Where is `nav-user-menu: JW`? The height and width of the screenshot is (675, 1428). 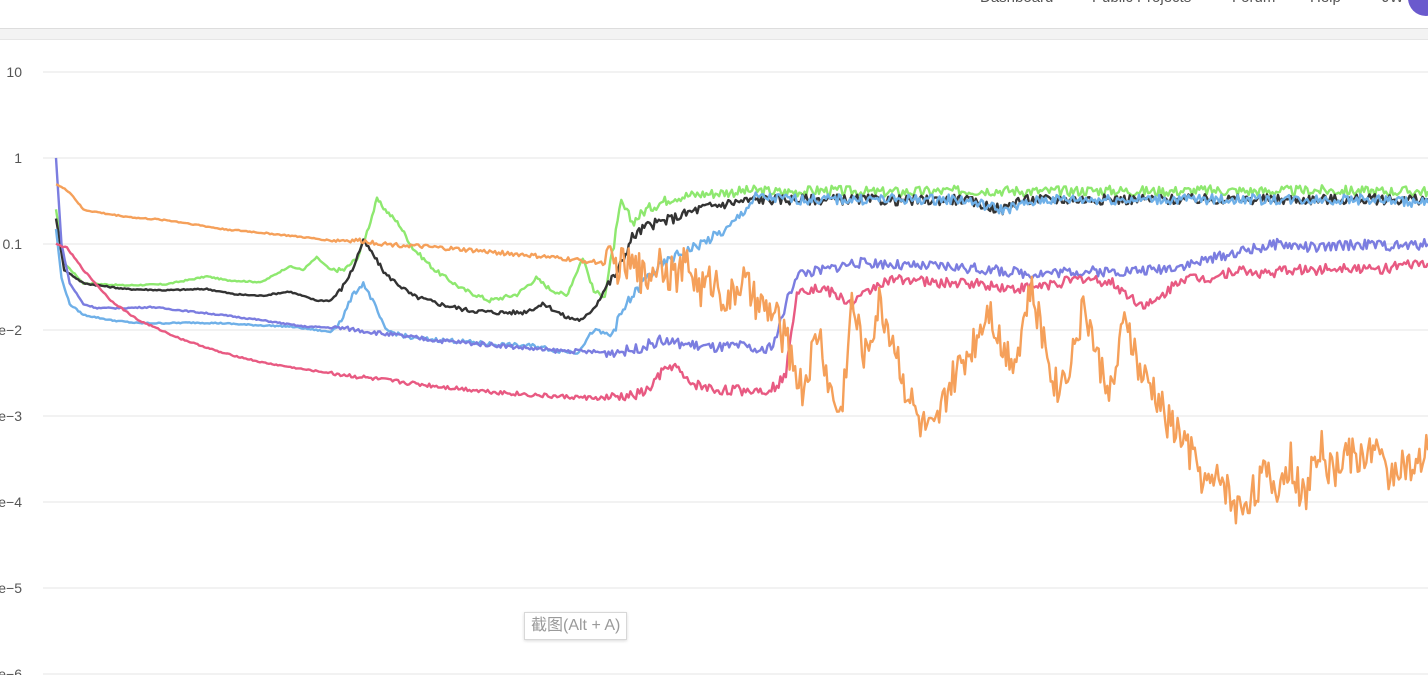
nav-user-menu: JW is located at coordinates (1393, 5).